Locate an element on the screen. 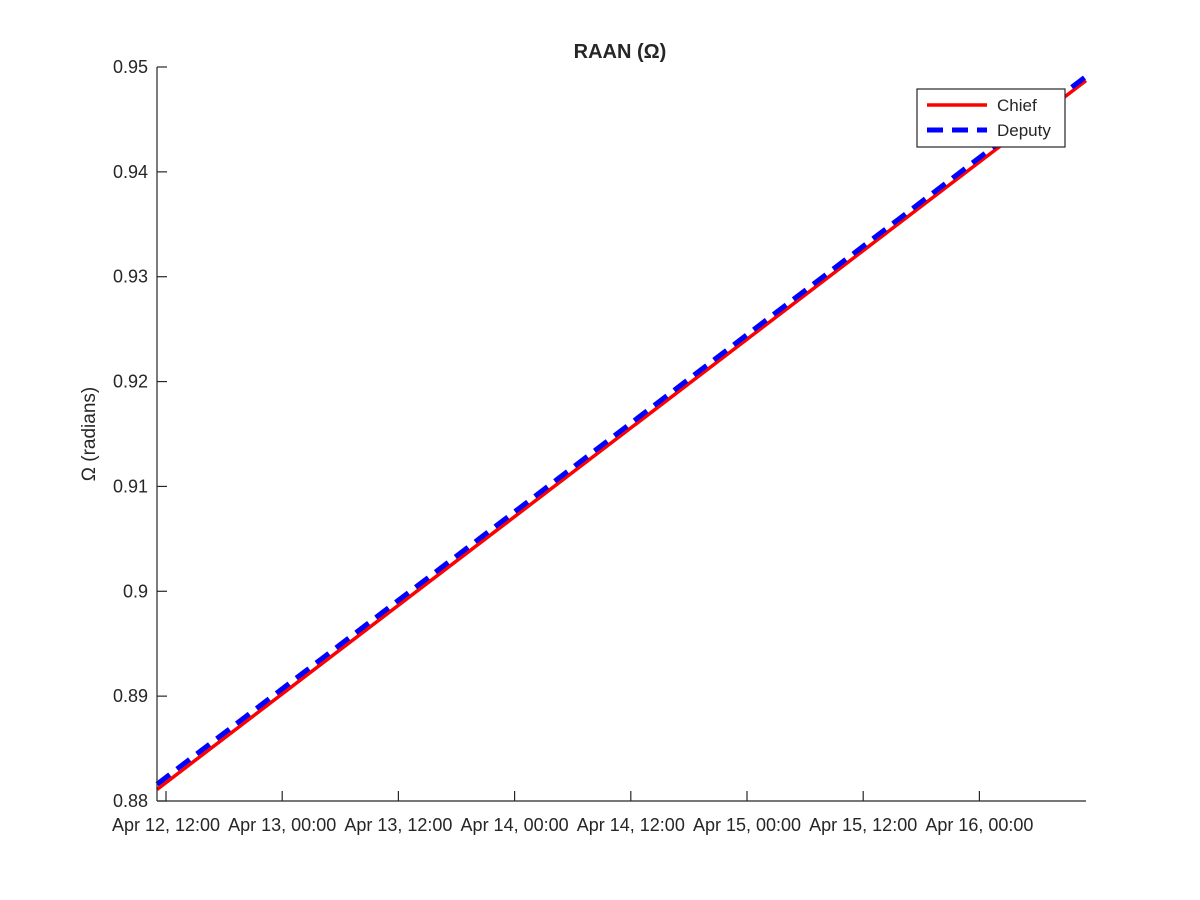 The image size is (1200, 900). chart-title: RAAN (Ω) is located at coordinates (620, 52).